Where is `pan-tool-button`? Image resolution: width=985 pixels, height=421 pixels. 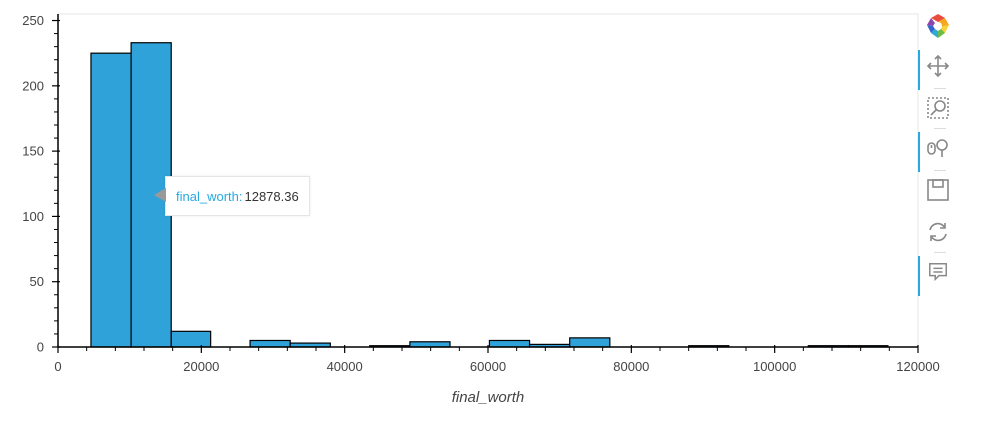 pan-tool-button is located at coordinates (936, 70).